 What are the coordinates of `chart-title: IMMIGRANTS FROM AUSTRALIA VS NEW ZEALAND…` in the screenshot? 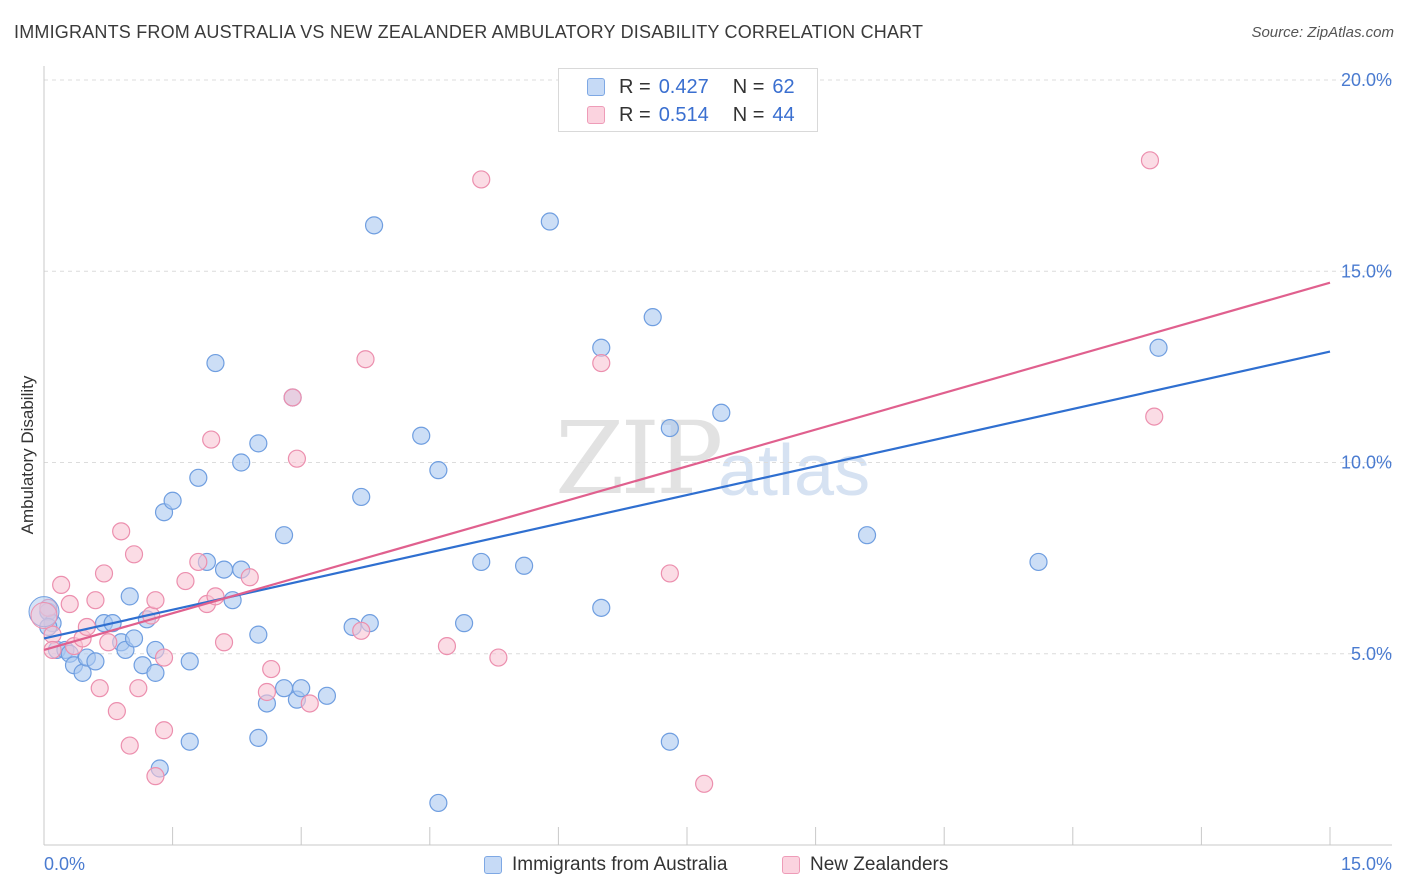 It's located at (469, 32).